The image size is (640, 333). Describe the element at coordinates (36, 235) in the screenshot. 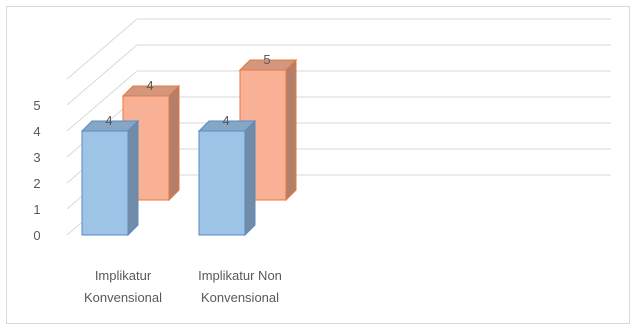

I see `y-tick-label: 0` at that location.